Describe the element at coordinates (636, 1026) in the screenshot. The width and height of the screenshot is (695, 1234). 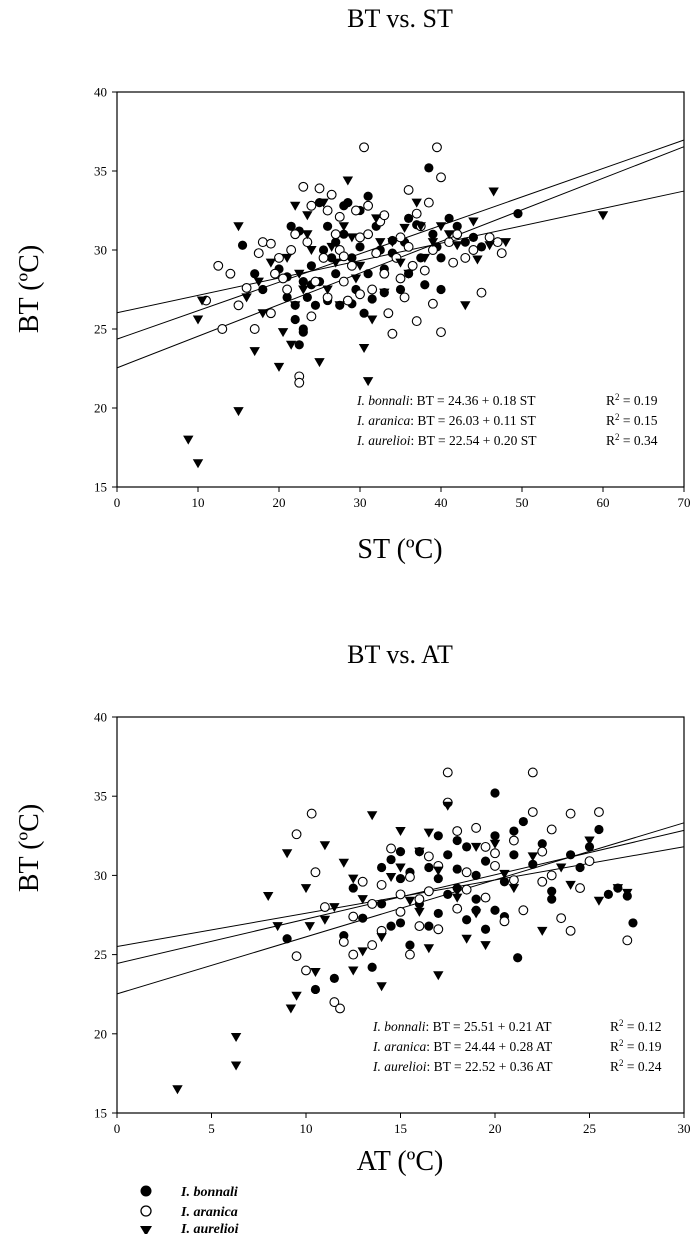
I see `r2-bonnali: R2 = 0.12` at that location.